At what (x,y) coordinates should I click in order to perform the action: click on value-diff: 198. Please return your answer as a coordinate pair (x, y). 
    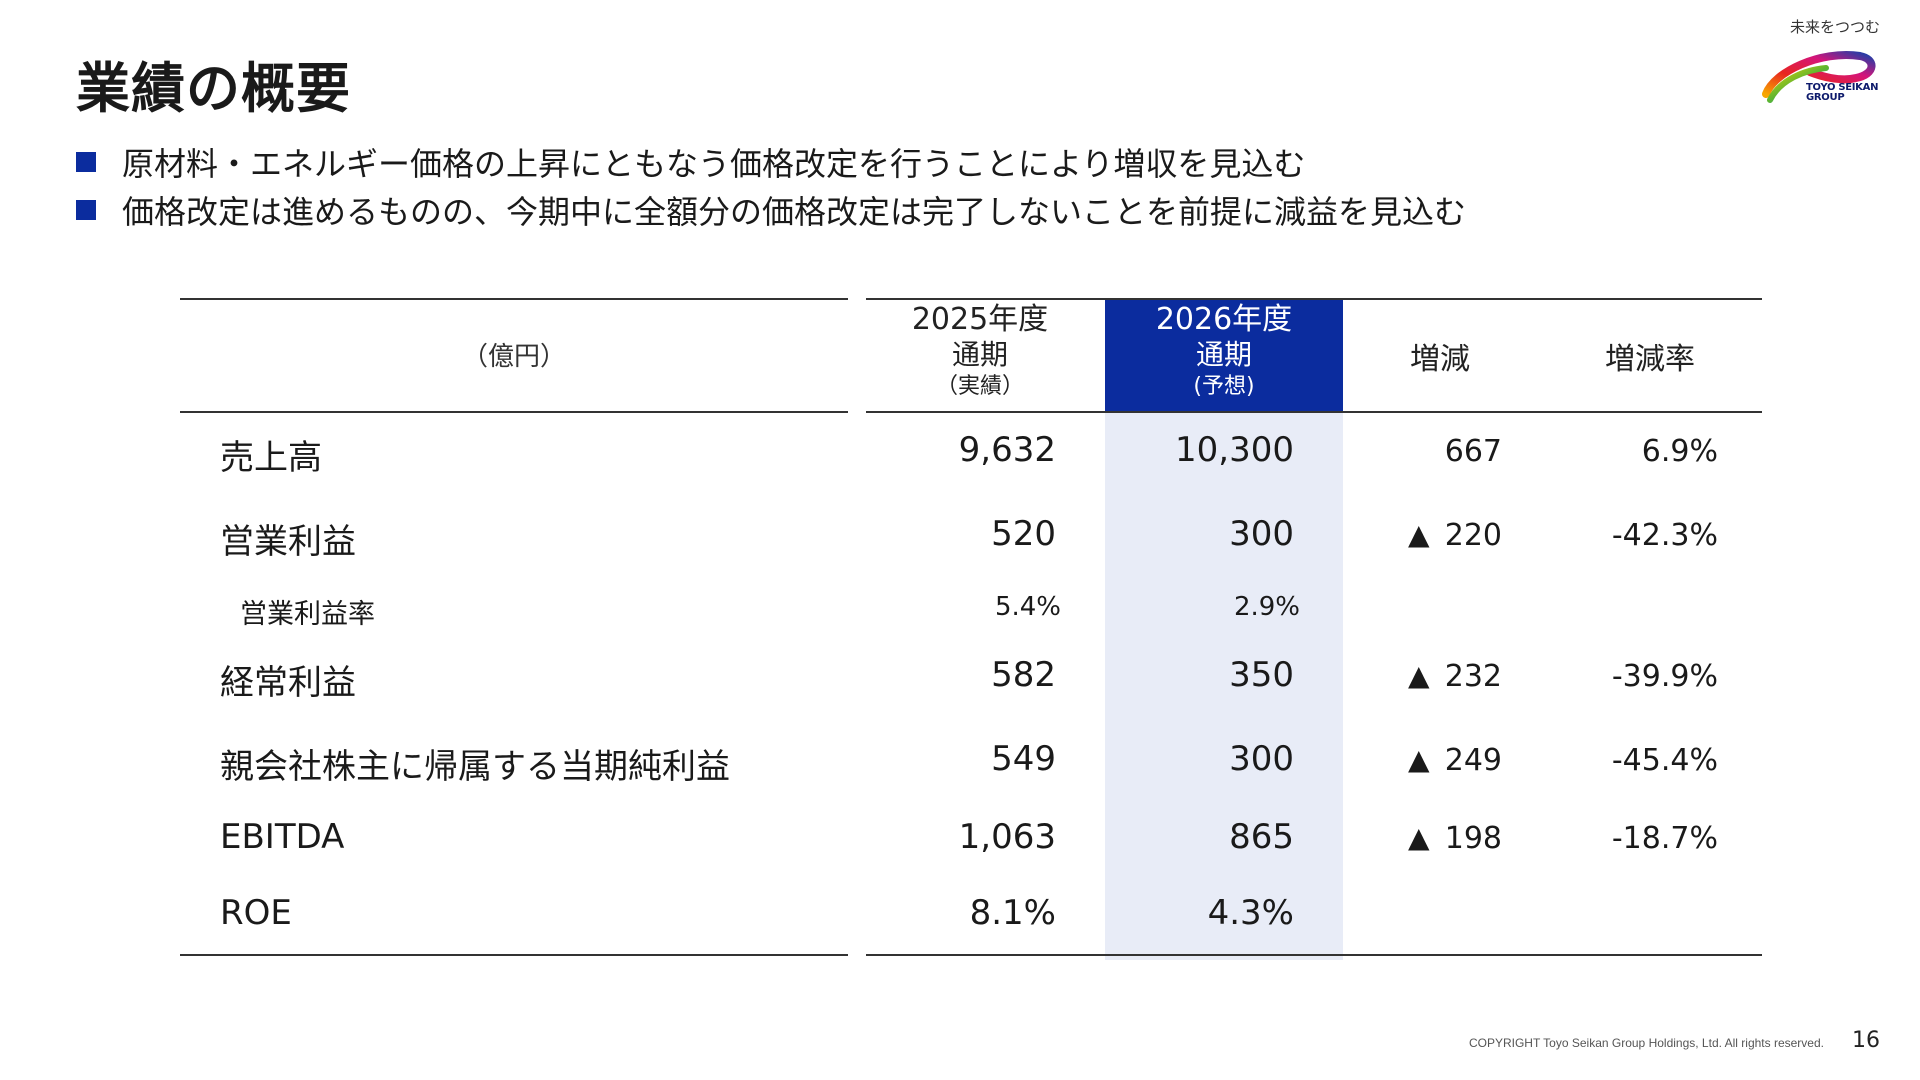
    Looking at the image, I should click on (1473, 838).